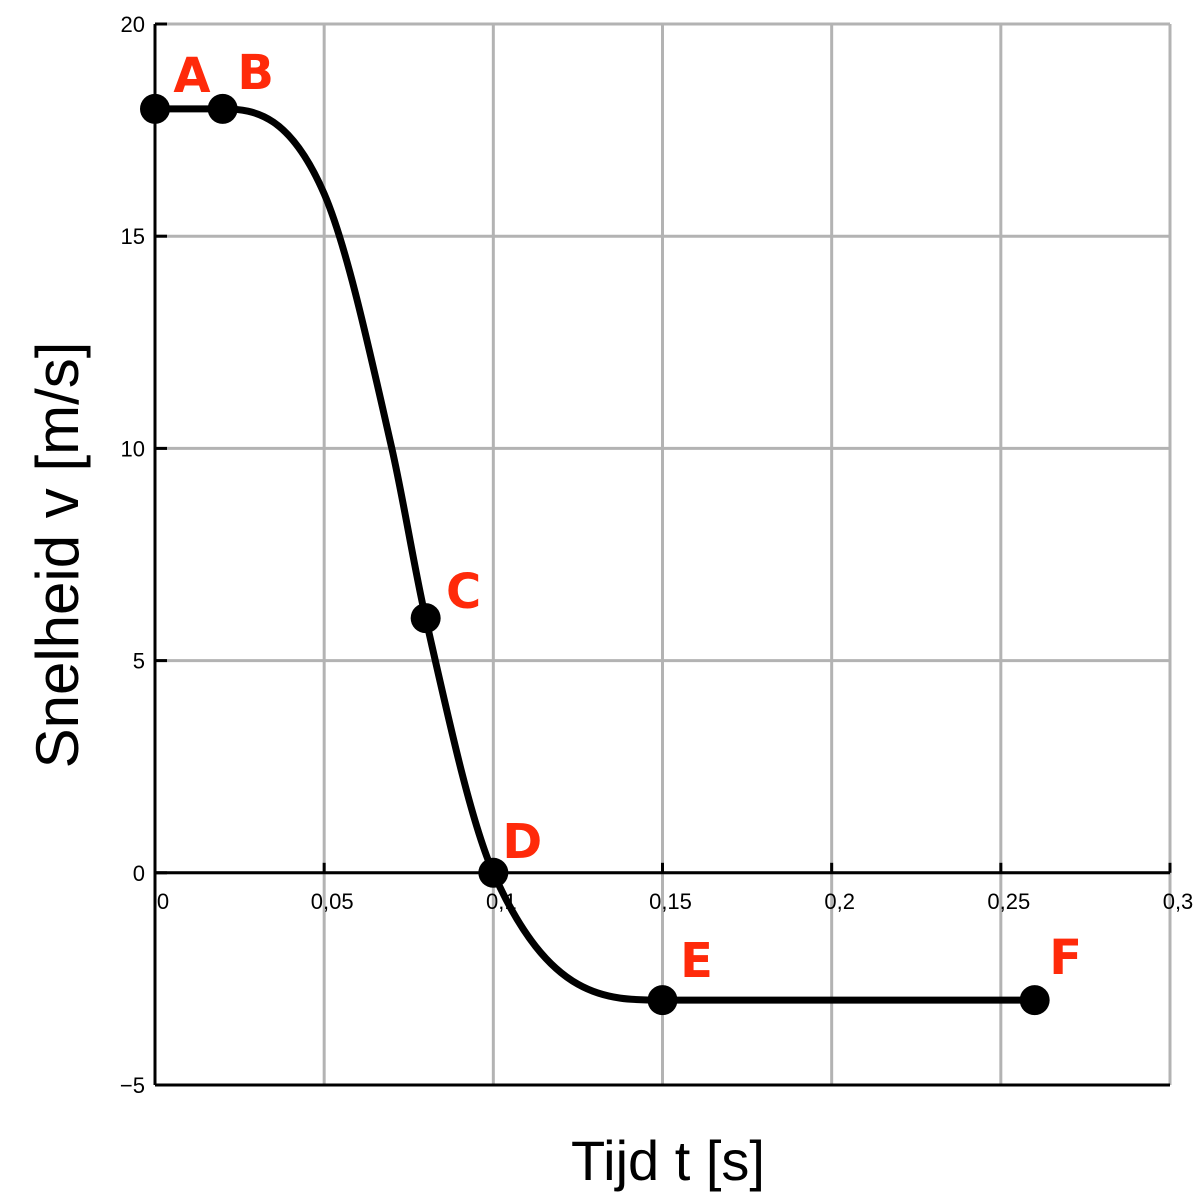 The image size is (1200, 1200). I want to click on y-tick-label: 0, so click(139, 873).